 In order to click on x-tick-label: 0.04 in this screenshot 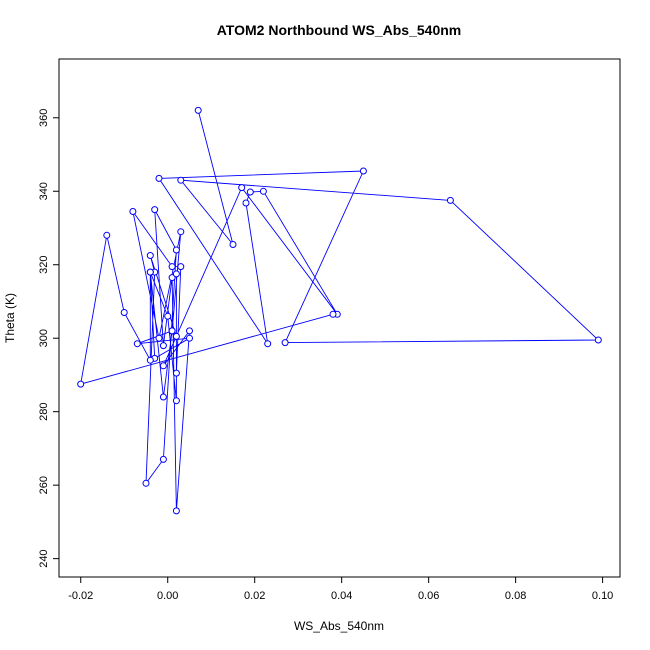, I will do `click(341, 596)`.